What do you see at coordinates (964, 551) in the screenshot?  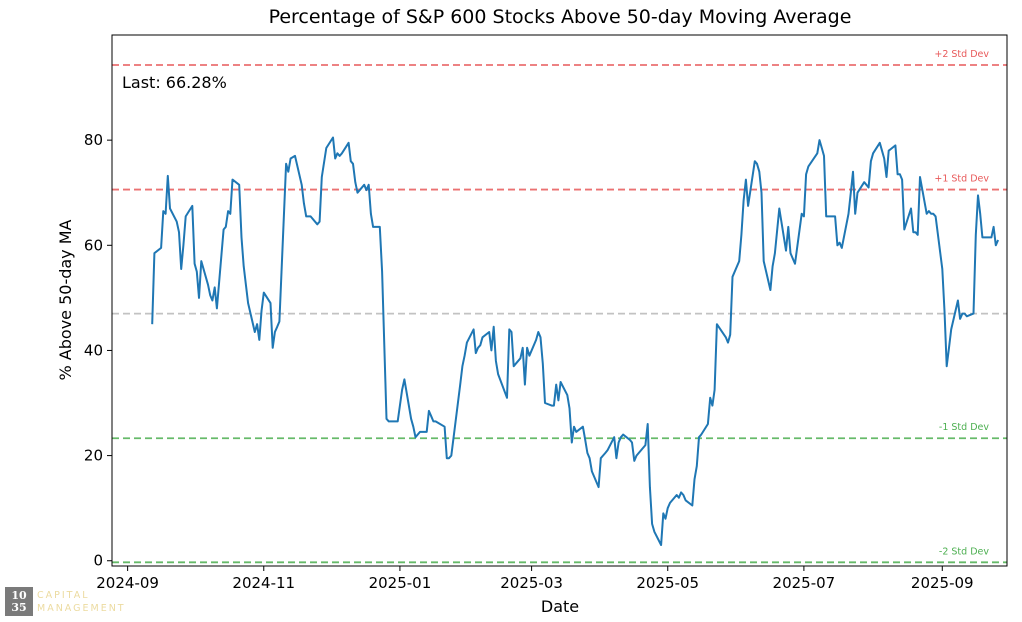 I see `reference-line-label-4: -2 Std Dev` at bounding box center [964, 551].